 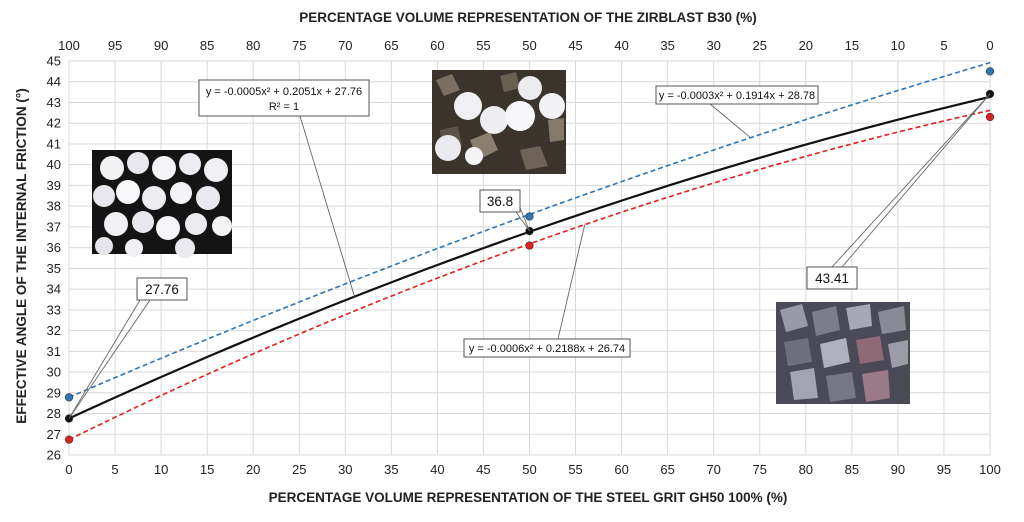 I want to click on y-tick-label: 31, so click(x=54, y=351).